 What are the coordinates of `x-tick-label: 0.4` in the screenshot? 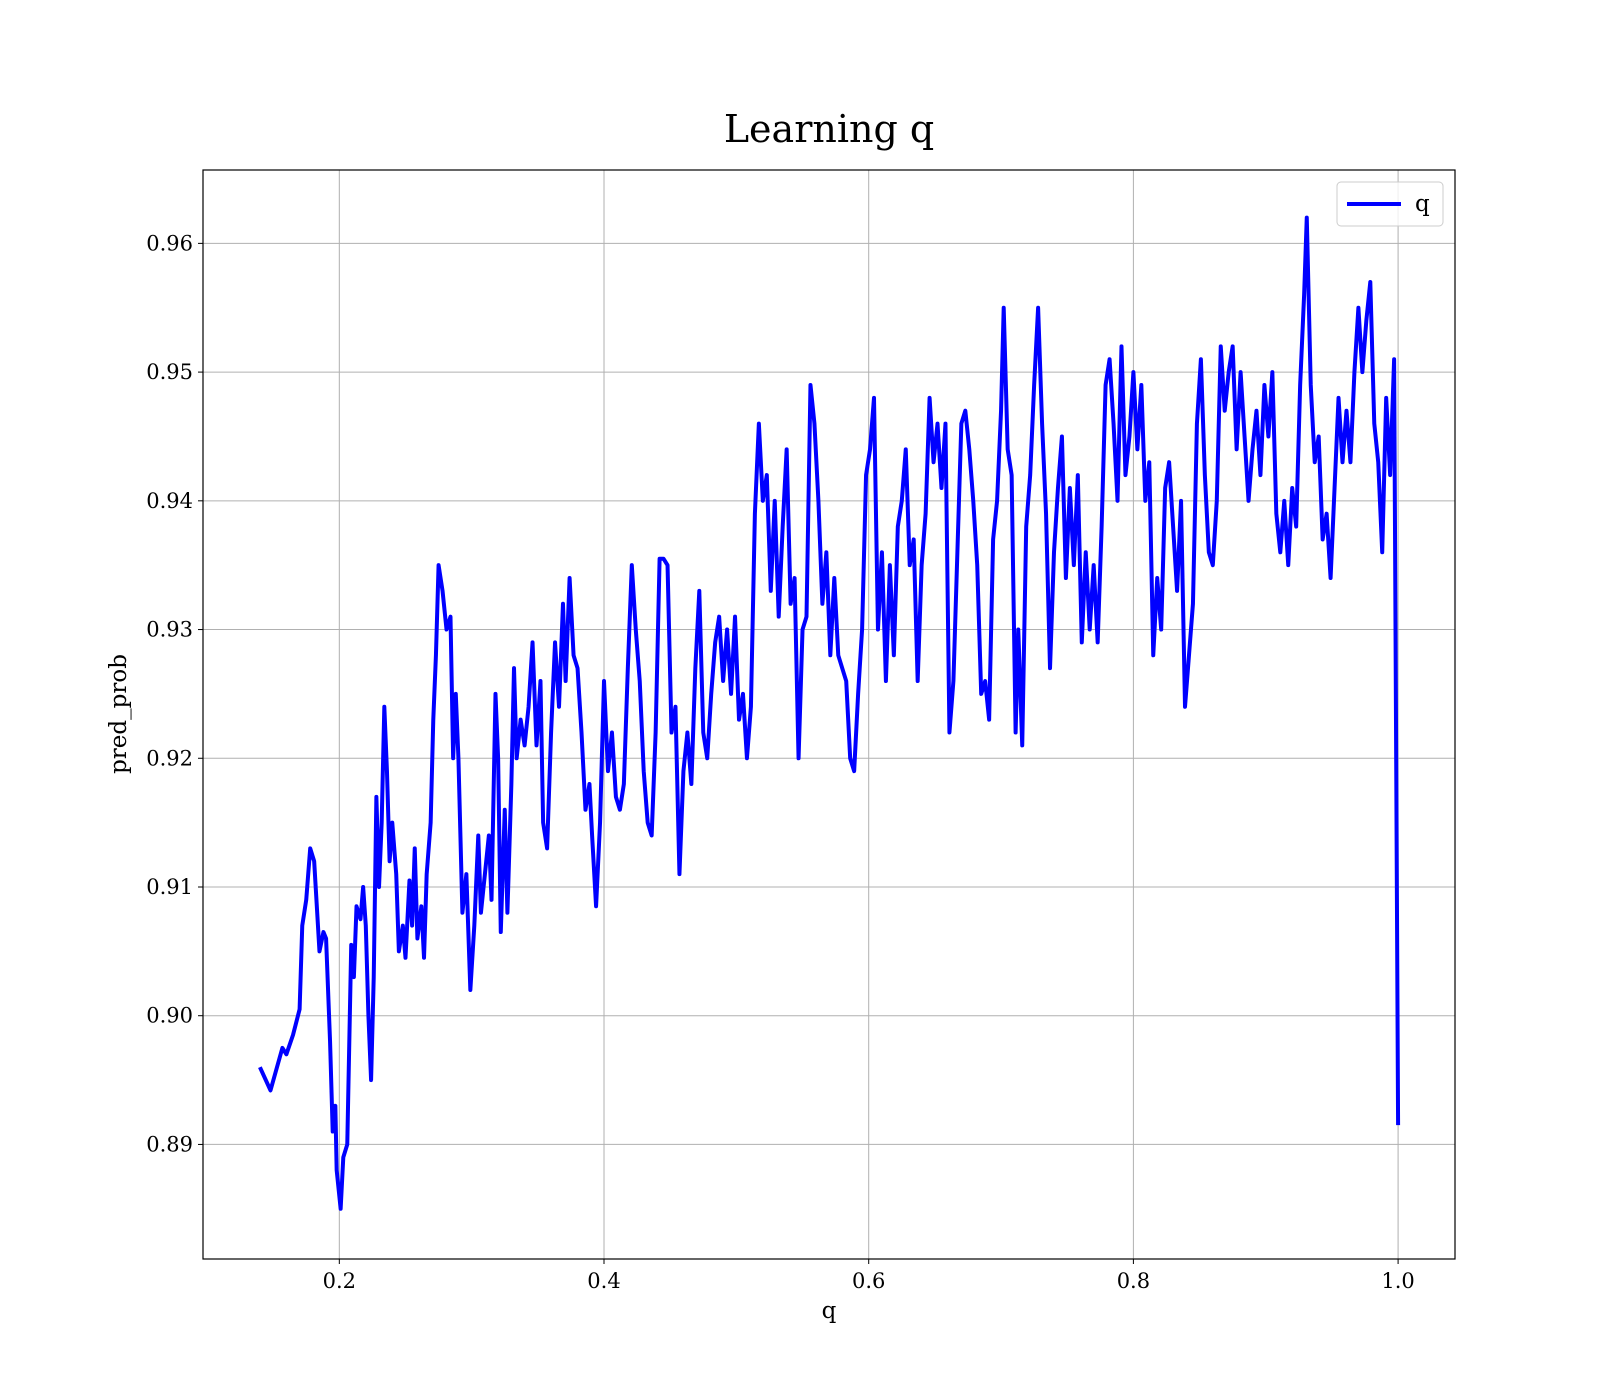 It's located at (603, 1281).